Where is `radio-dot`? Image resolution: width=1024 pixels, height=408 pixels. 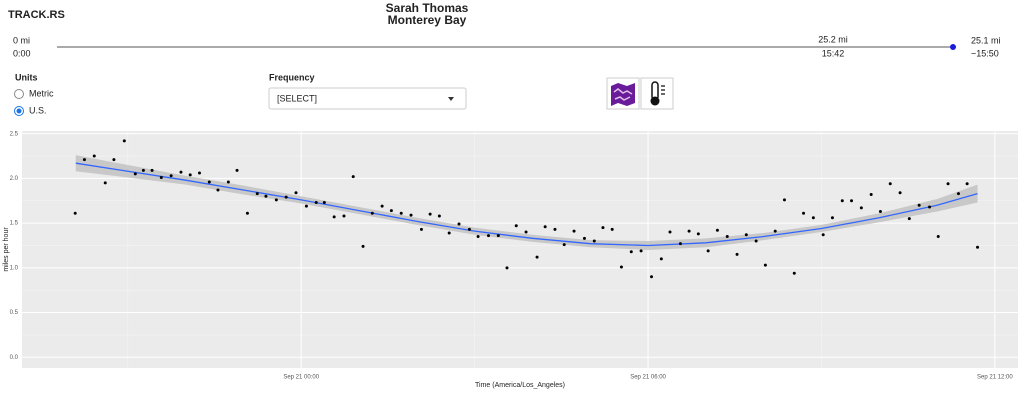 radio-dot is located at coordinates (19, 111).